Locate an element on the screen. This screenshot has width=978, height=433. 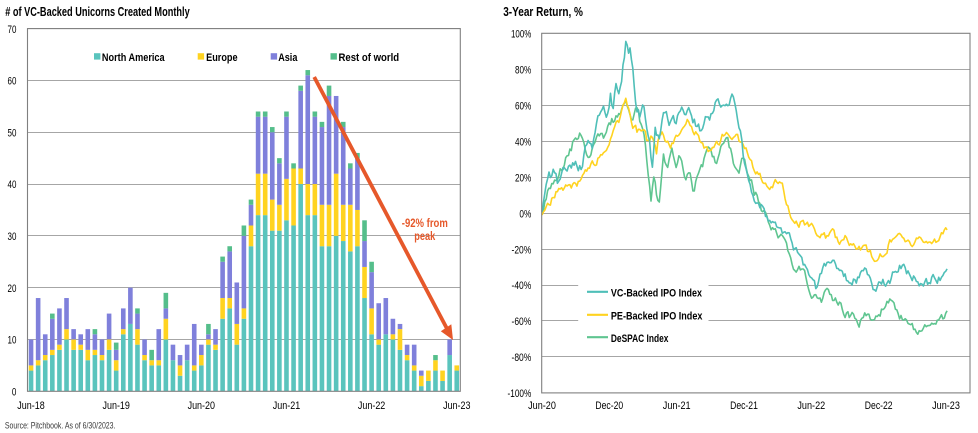
svg-text: -92% from is located at coordinates (425, 224).